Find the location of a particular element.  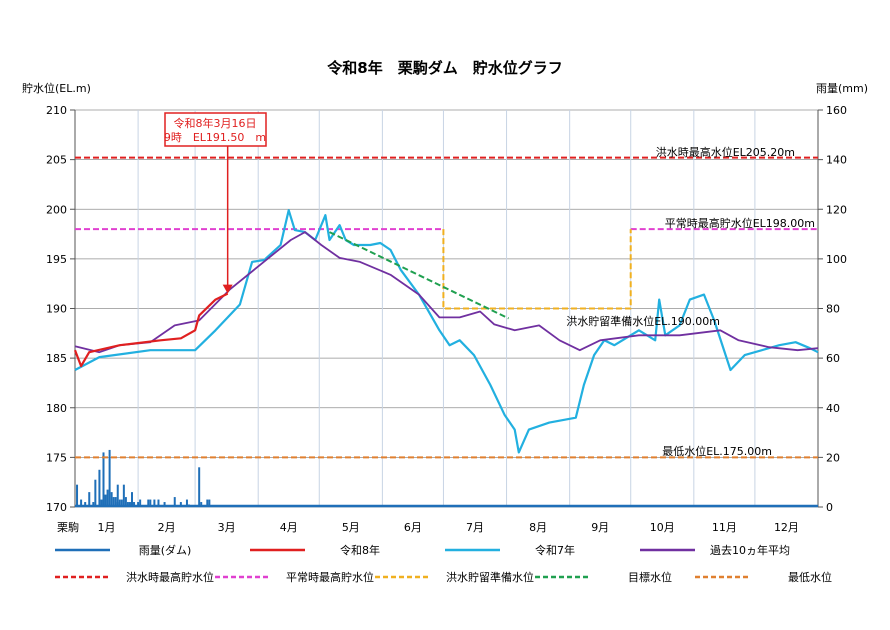

y-tick-label: 195 is located at coordinates (56, 259).